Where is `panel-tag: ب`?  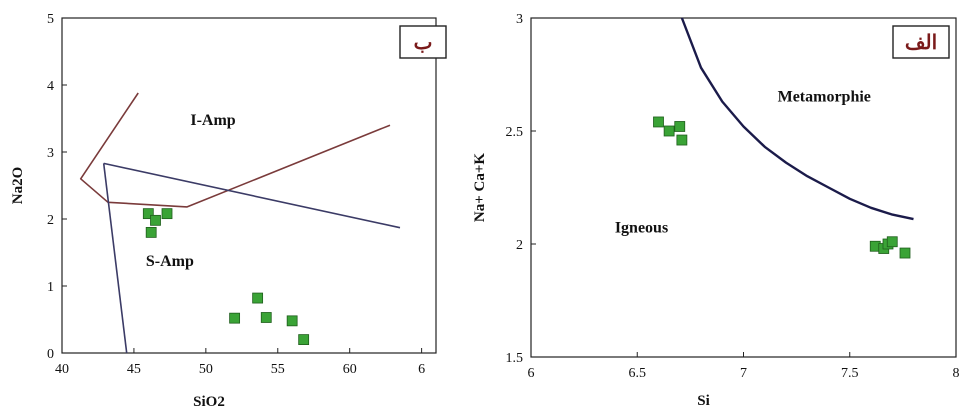 panel-tag: ب is located at coordinates (423, 43).